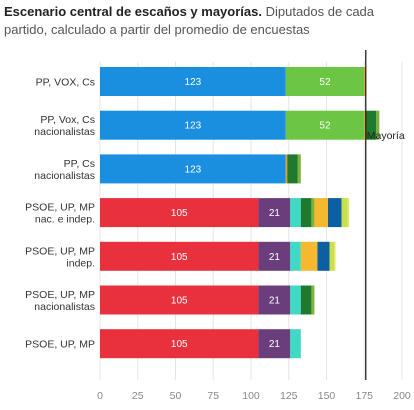 The height and width of the screenshot is (410, 414). What do you see at coordinates (80, 263) in the screenshot?
I see `category-label: indep.` at bounding box center [80, 263].